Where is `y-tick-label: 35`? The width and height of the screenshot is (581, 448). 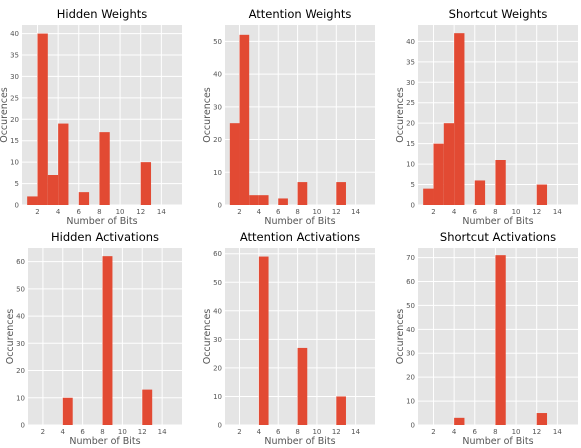
y-tick-label: 35 is located at coordinates (410, 62).